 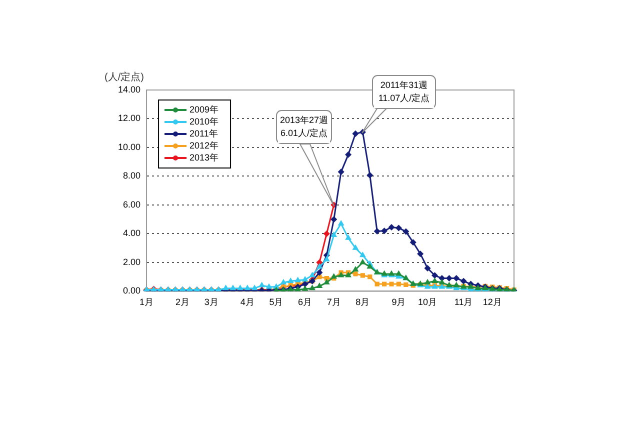 I want to click on x-tick-label: 1月, so click(x=147, y=302).